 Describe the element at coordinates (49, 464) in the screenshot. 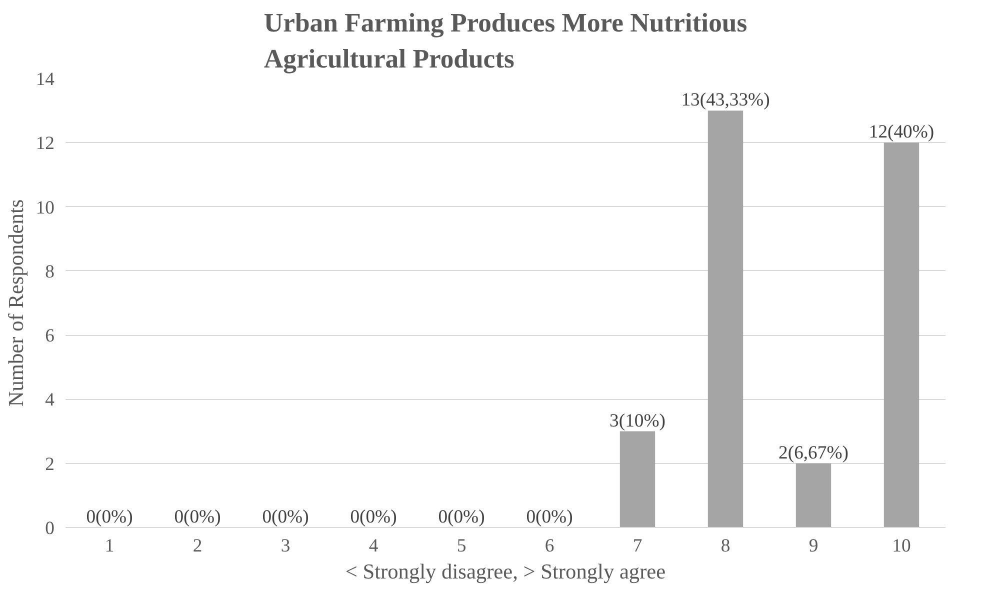

I see `y-tick-label: 2` at that location.